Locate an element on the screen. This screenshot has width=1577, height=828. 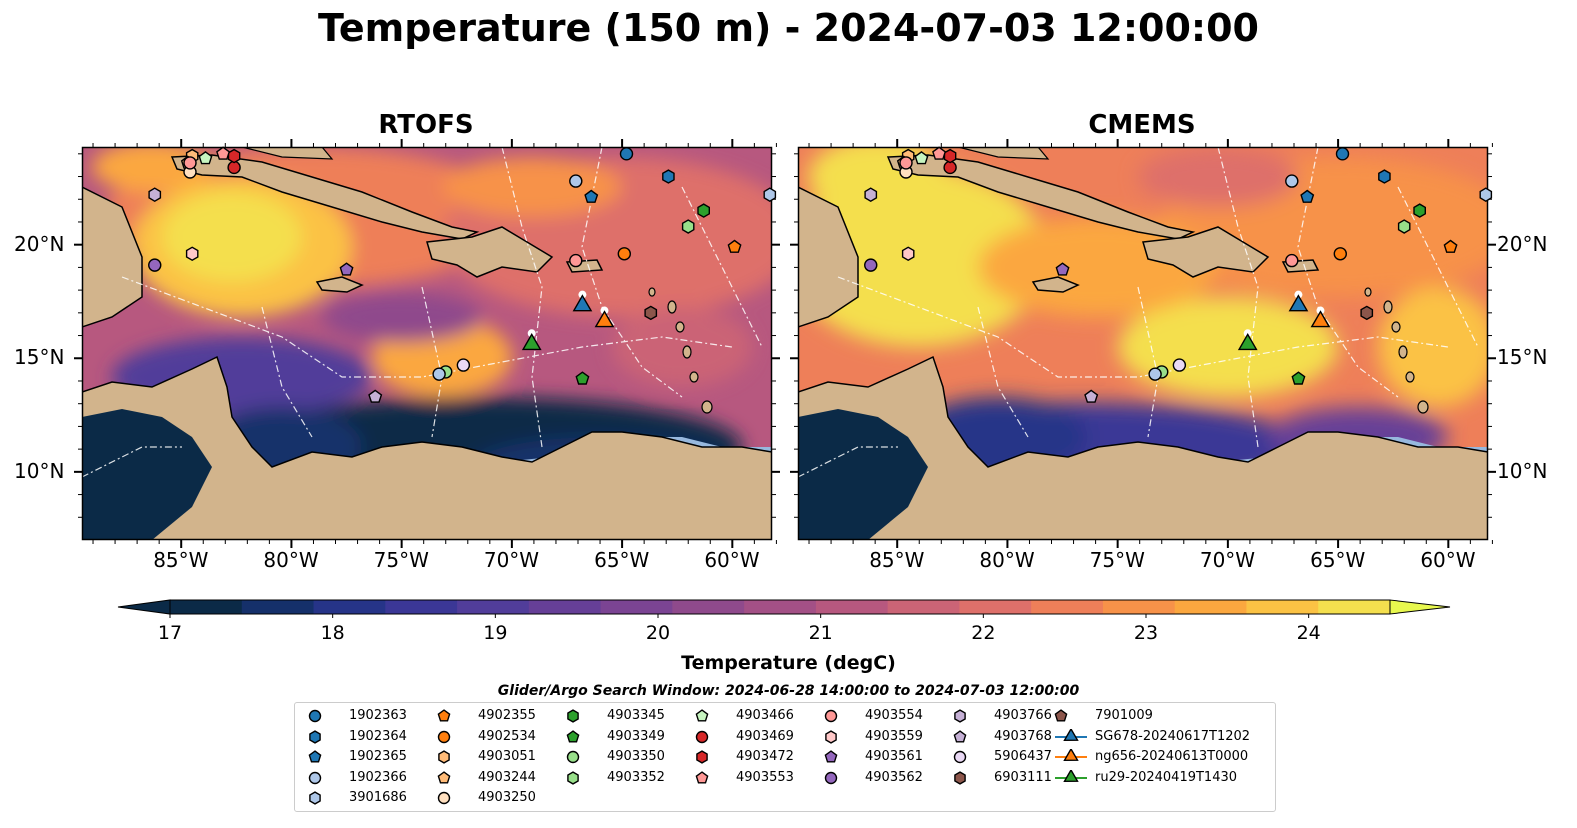
legend-label: 4903352 is located at coordinates (636, 777).